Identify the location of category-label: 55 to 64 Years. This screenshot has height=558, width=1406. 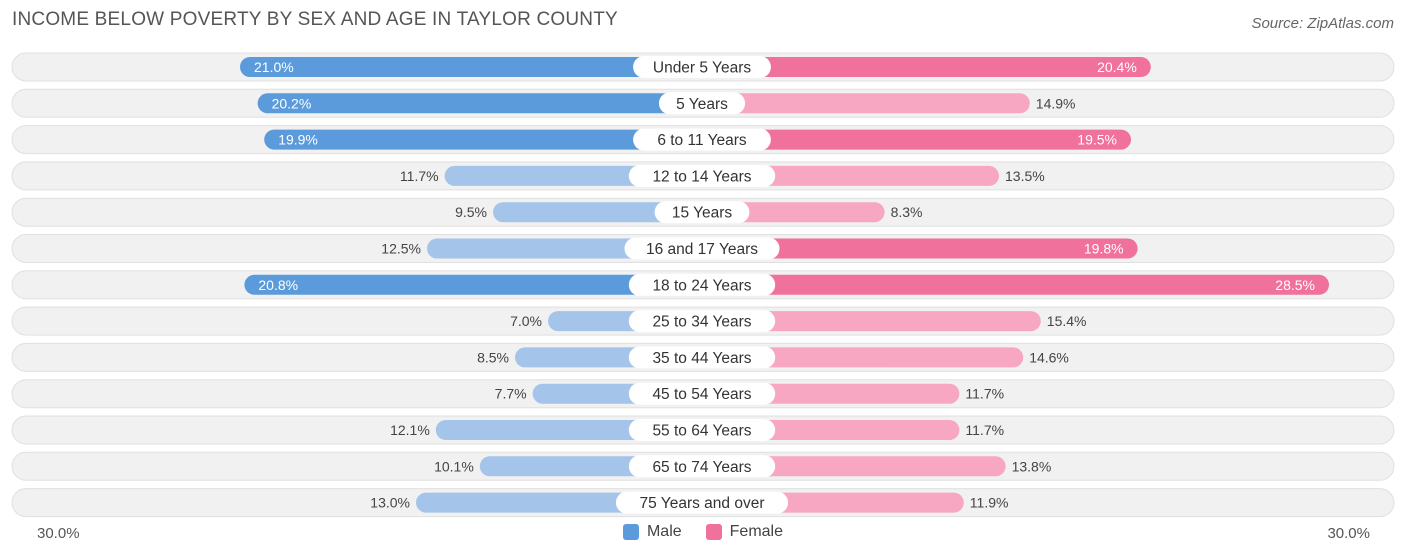
(701, 431).